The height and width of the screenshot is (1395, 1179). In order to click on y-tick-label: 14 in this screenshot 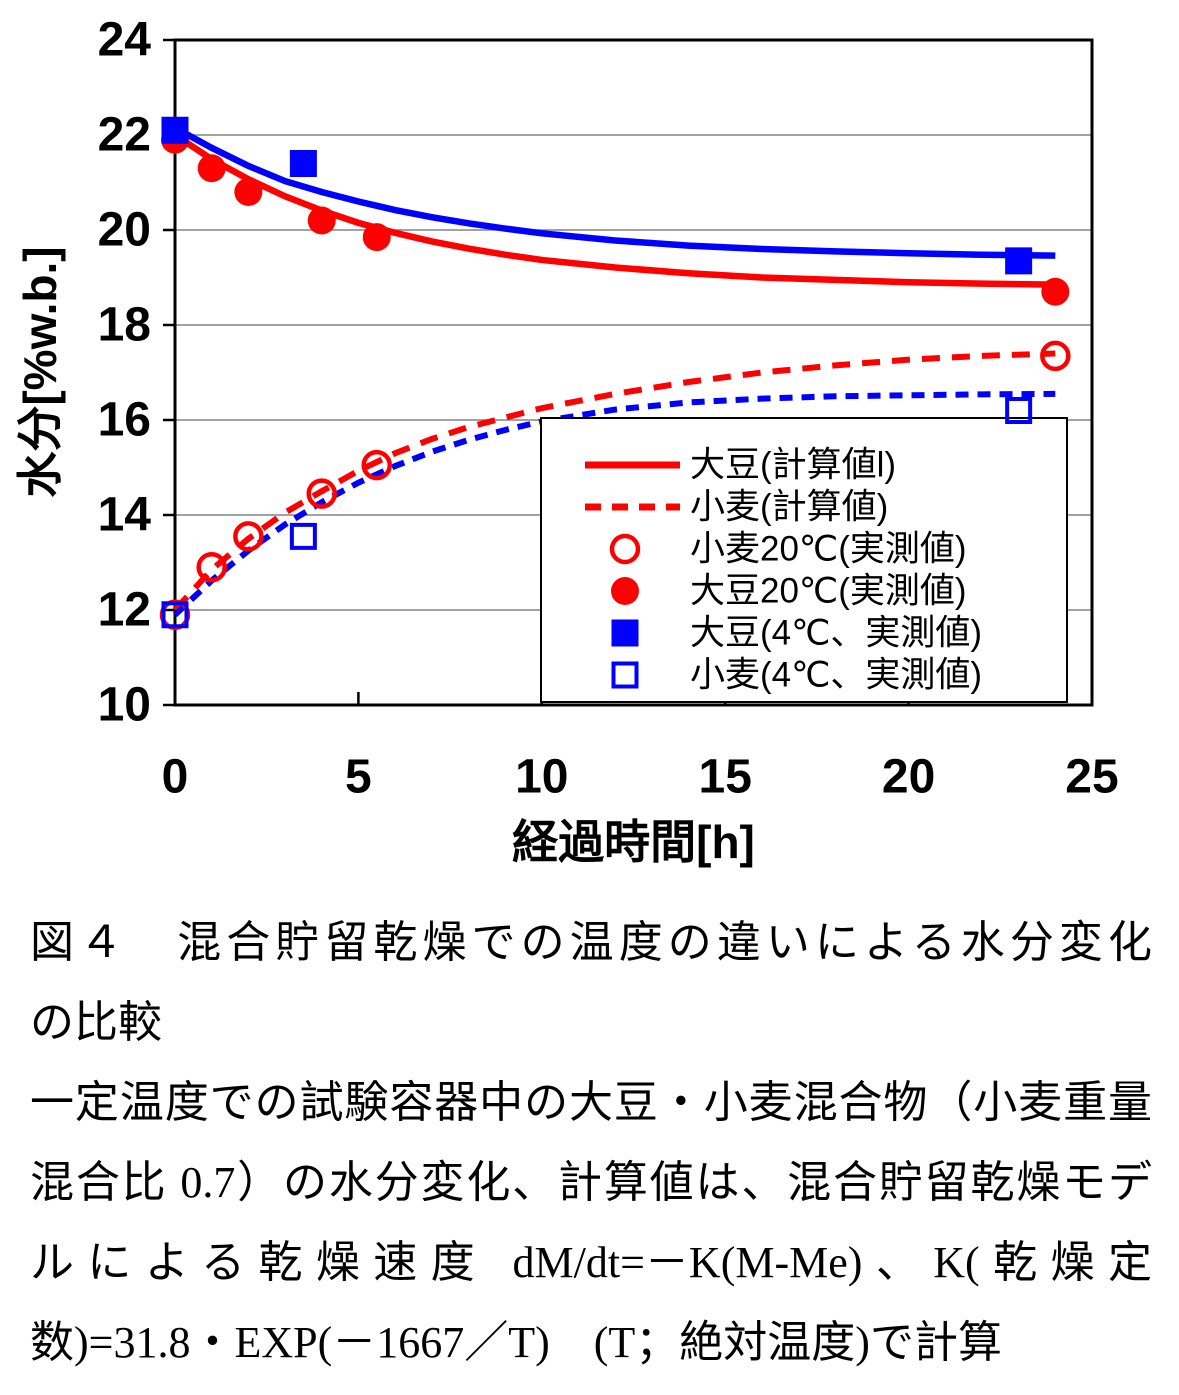, I will do `click(125, 515)`.